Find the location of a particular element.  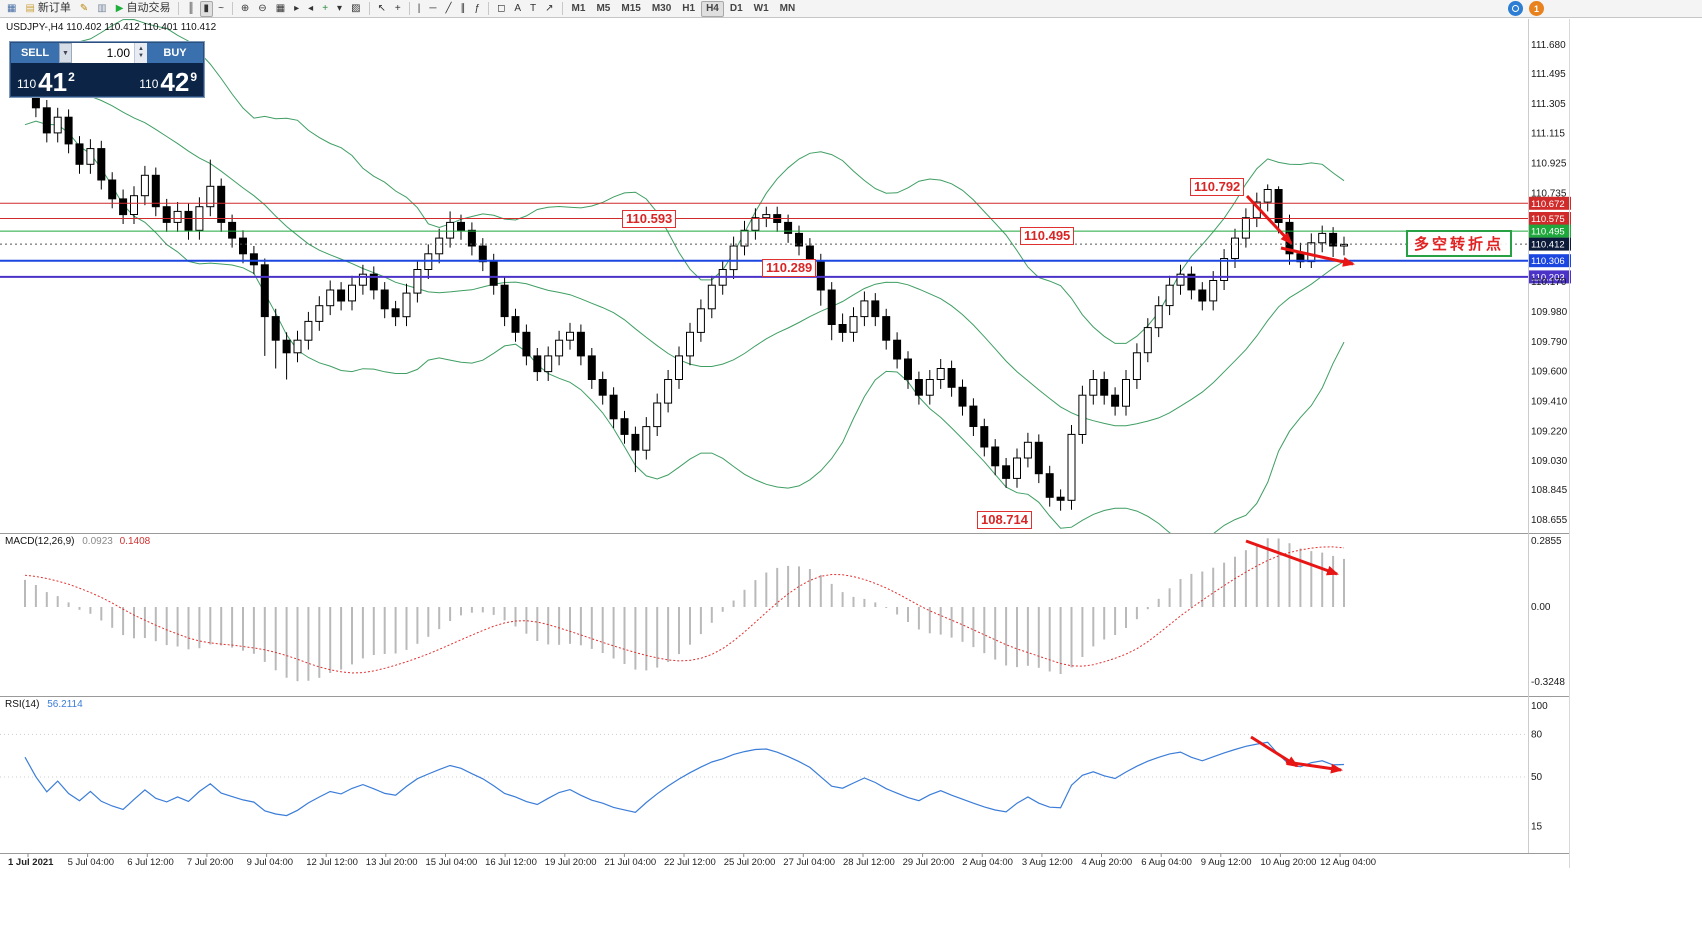

volume-input: 1.00 is located at coordinates (103, 53).